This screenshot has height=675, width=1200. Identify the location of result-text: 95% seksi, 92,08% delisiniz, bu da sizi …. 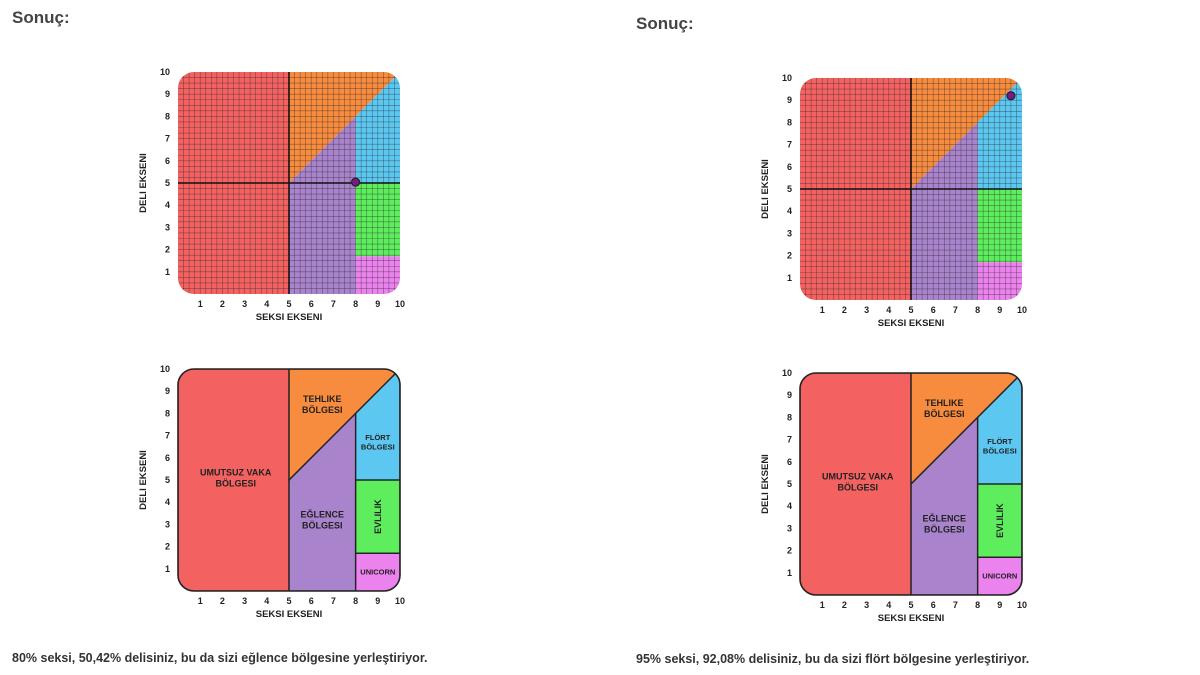
(833, 659).